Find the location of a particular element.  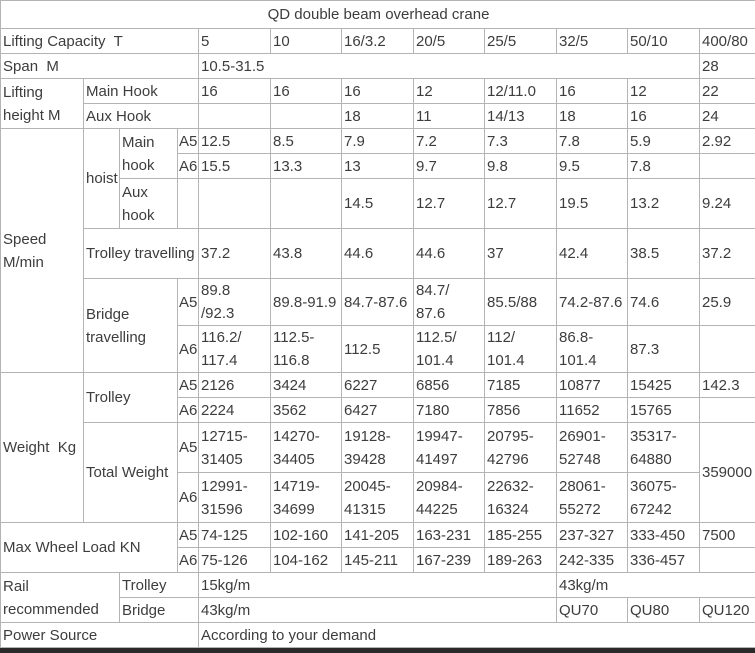

rail-label: Rail recommended is located at coordinates (60, 598).